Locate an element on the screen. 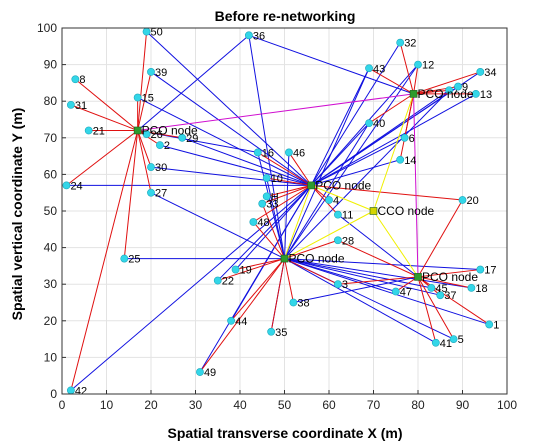  y-tick-label: 10 is located at coordinates (51, 357).